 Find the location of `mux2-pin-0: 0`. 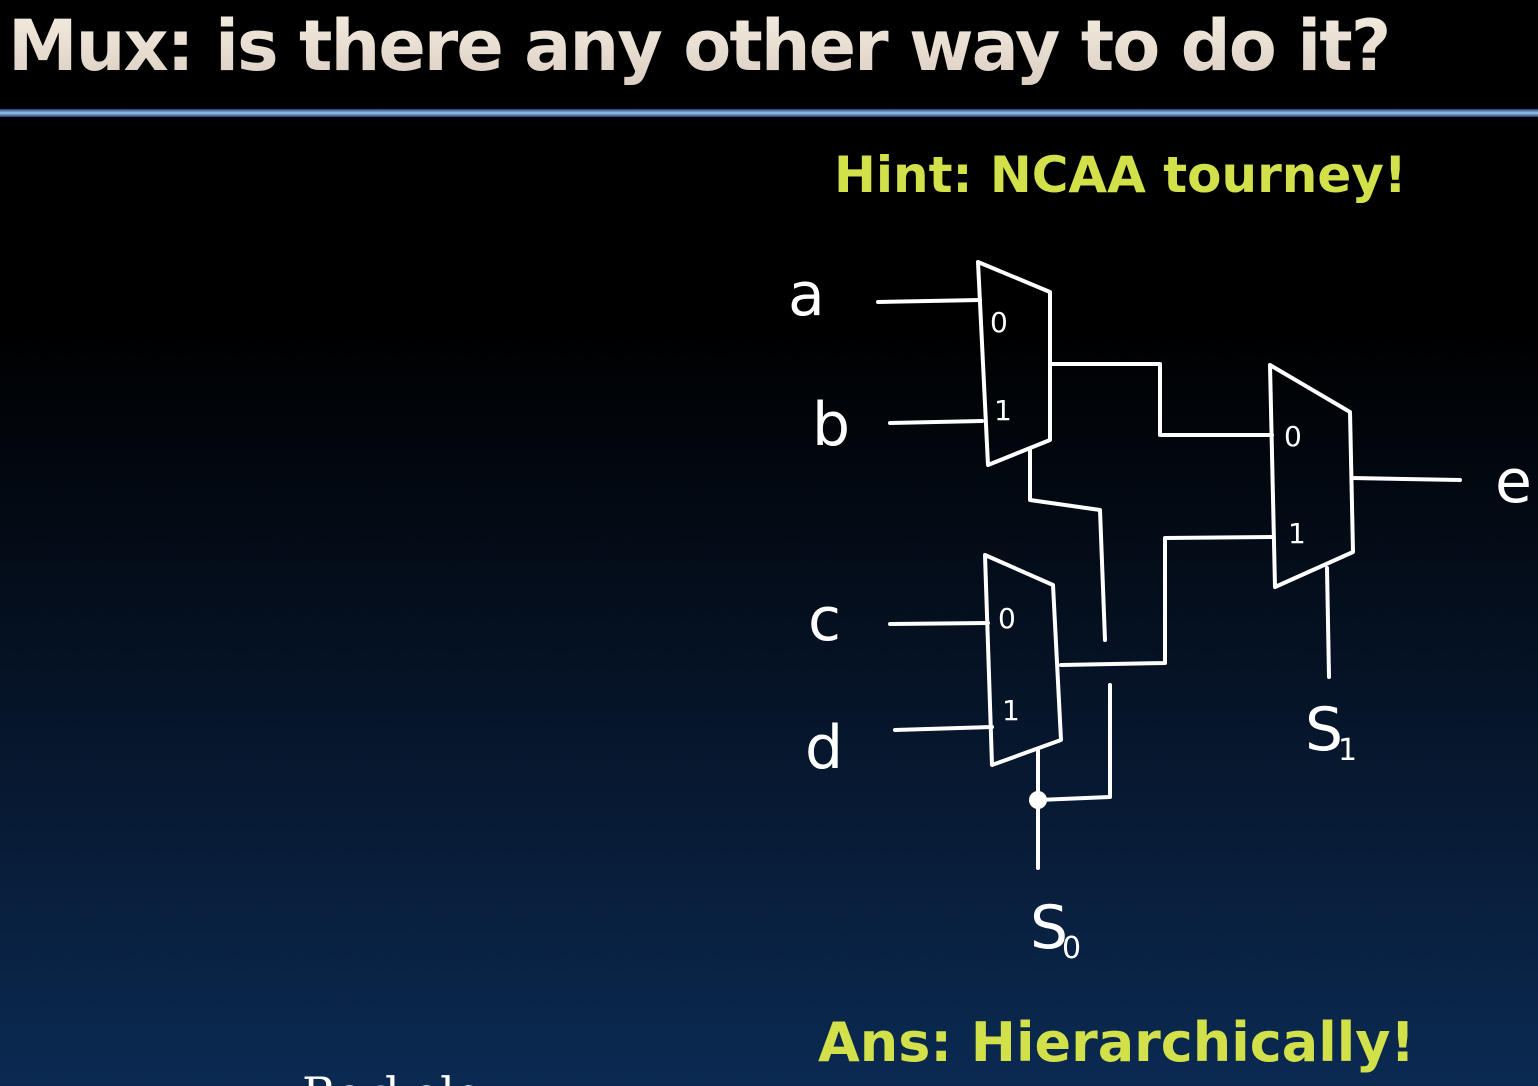

mux2-pin-0: 0 is located at coordinates (1007, 618).